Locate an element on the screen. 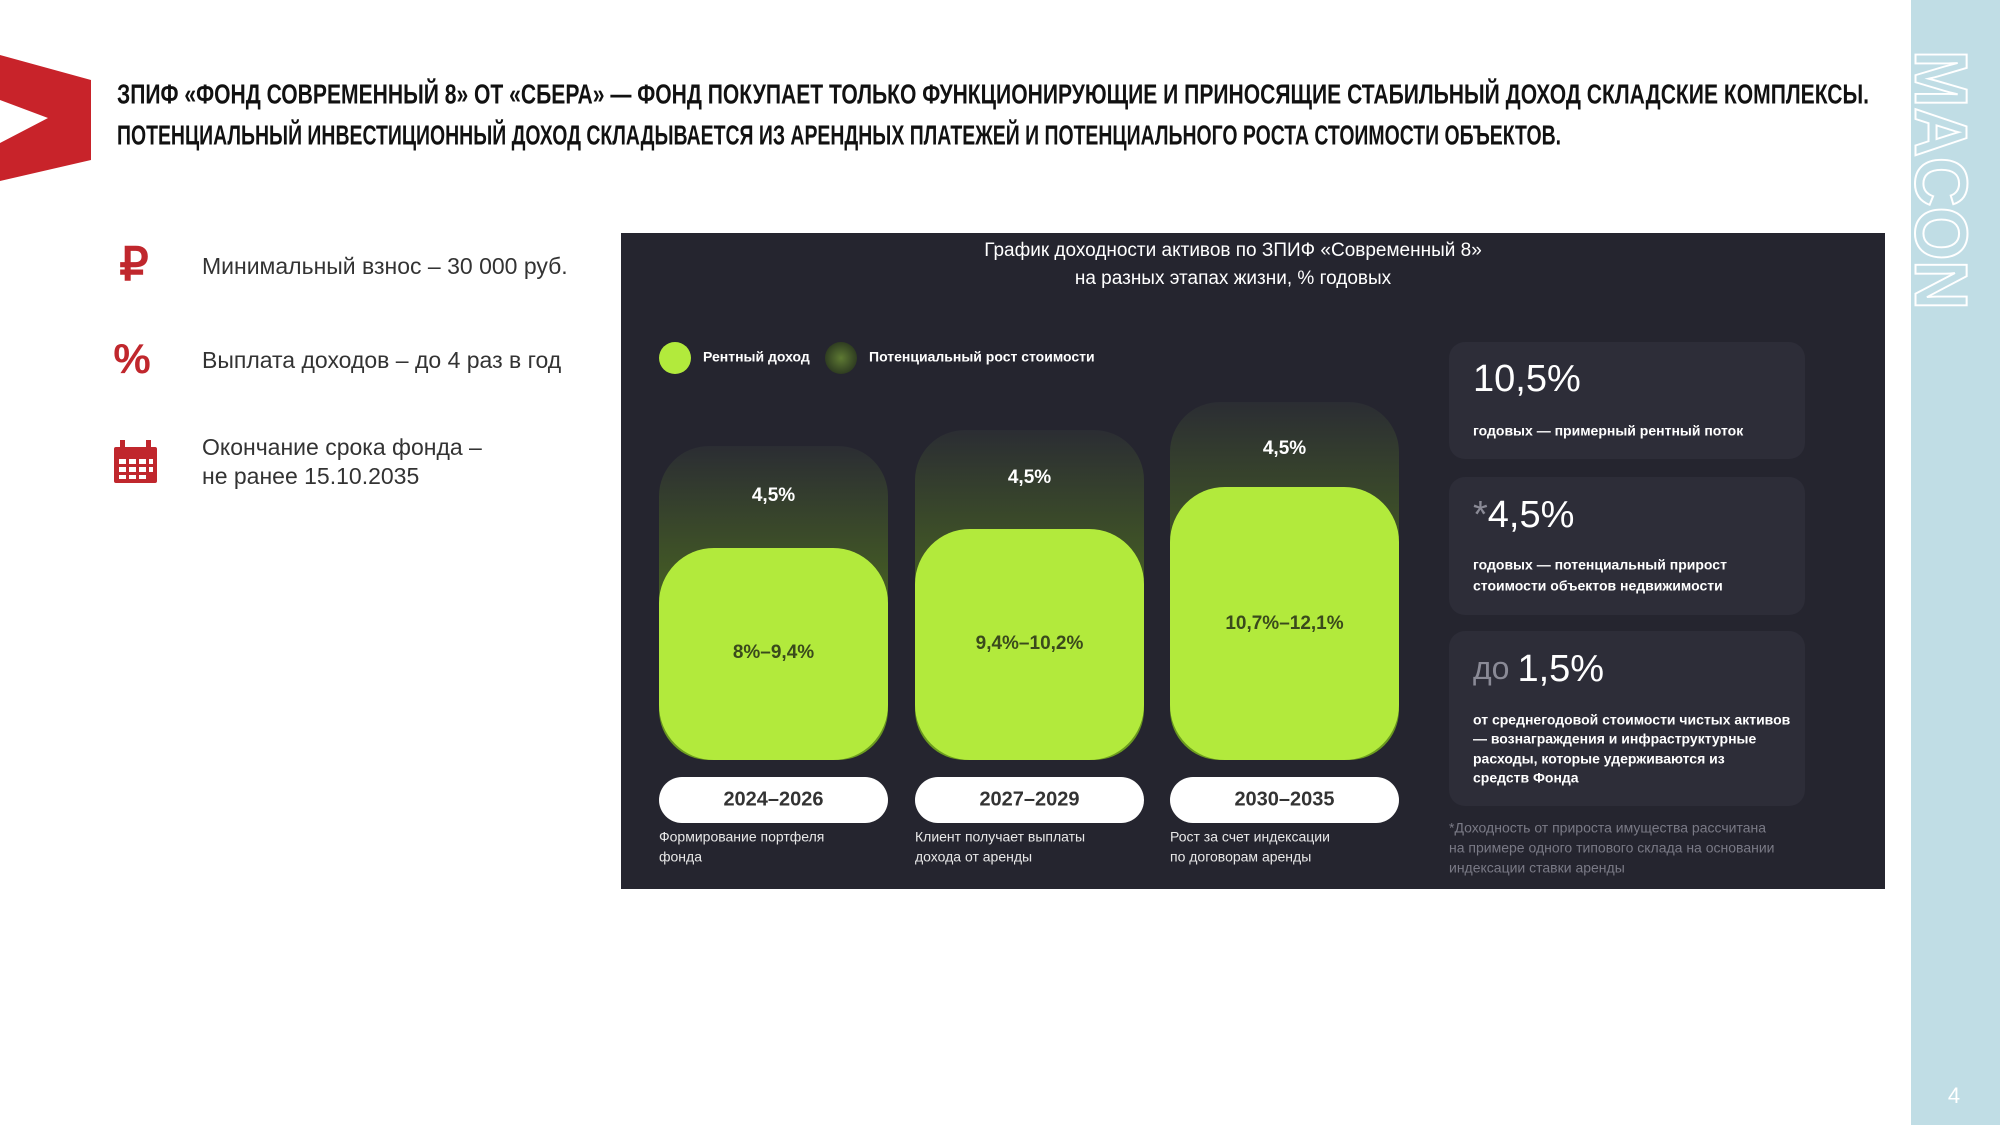 The height and width of the screenshot is (1130, 2000). card-value: 1,5% is located at coordinates (1560, 669).